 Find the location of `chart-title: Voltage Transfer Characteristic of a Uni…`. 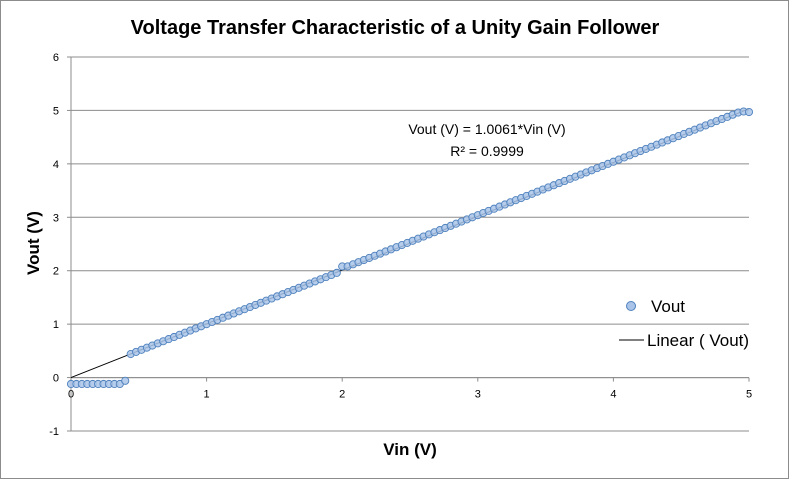

chart-title: Voltage Transfer Characteristic of a Uni… is located at coordinates (395, 28).